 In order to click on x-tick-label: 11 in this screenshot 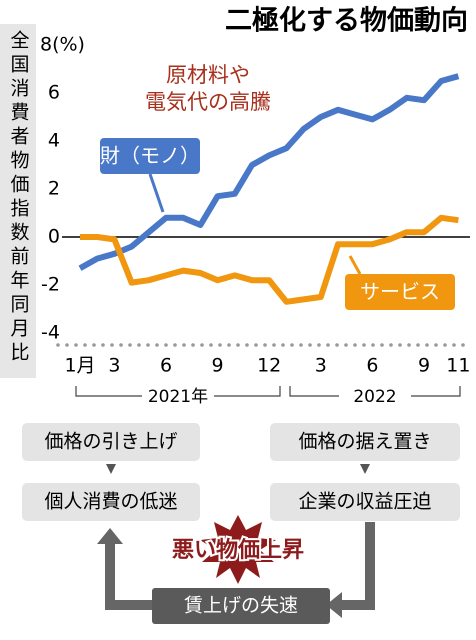, I will do `click(458, 366)`.